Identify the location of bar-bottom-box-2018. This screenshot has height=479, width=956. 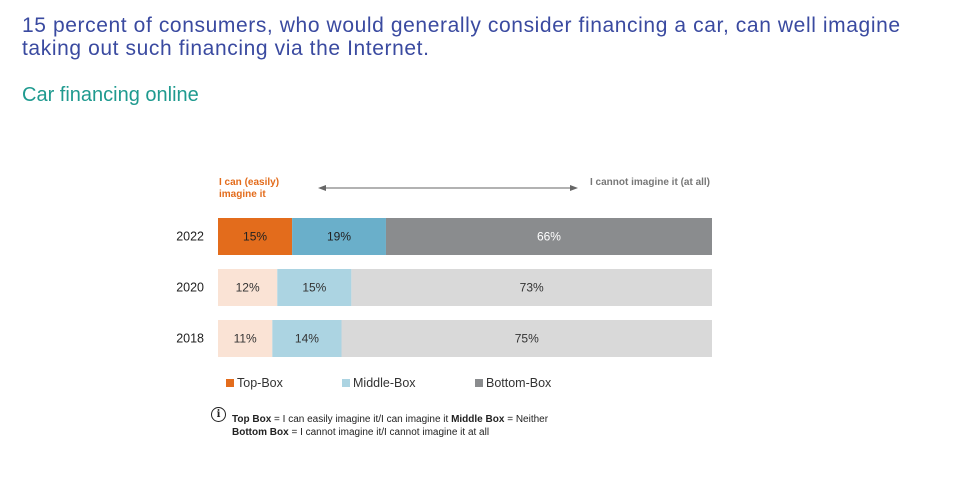
(526, 338).